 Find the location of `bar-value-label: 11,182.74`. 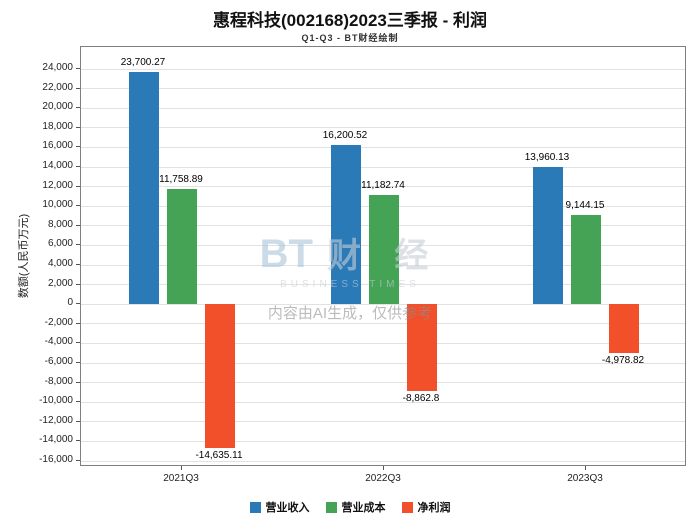

bar-value-label: 11,182.74 is located at coordinates (383, 185).